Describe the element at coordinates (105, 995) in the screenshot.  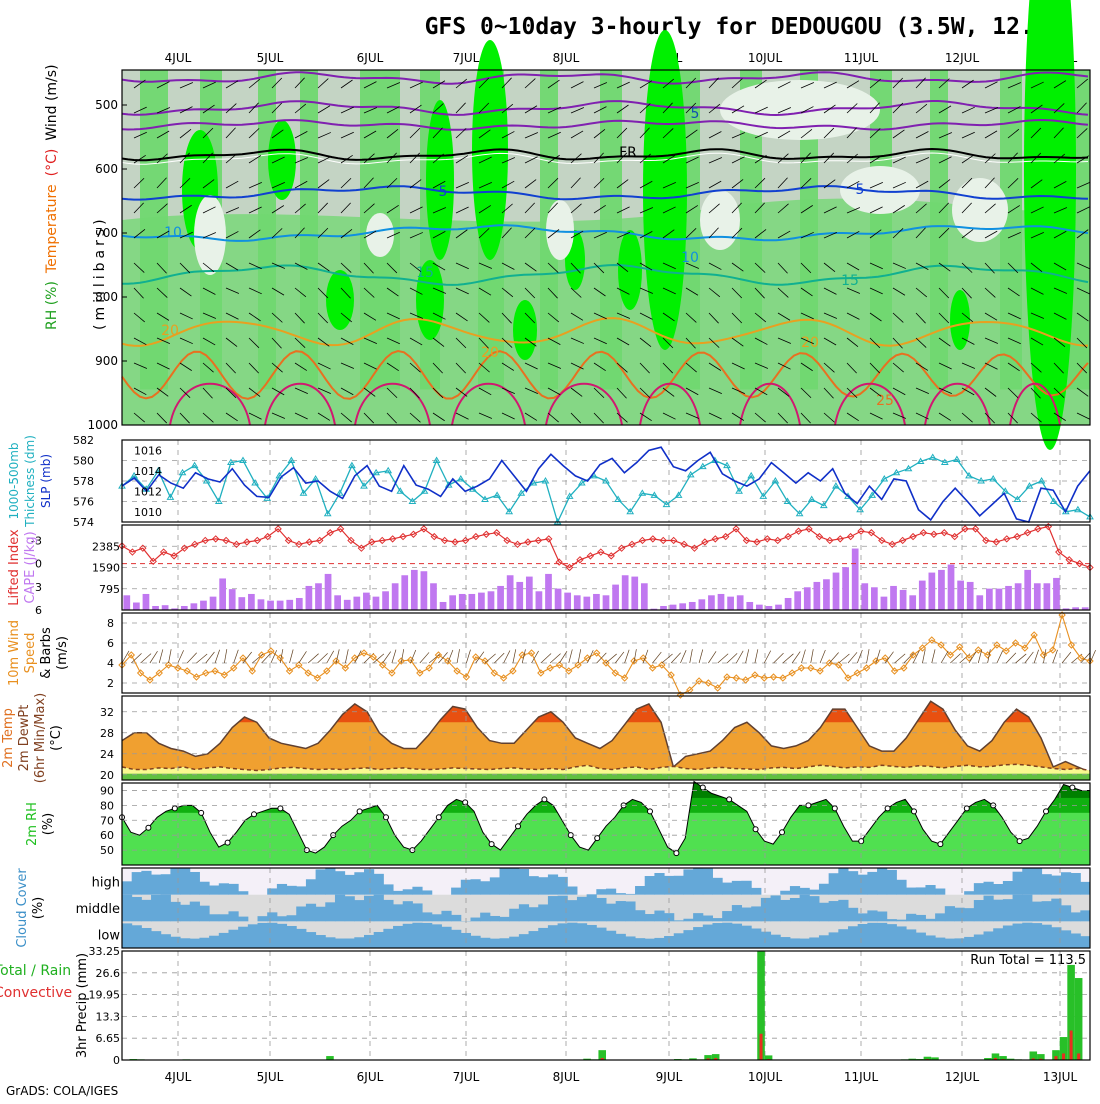
I see `precip-tick-19.95: 19.95` at that location.